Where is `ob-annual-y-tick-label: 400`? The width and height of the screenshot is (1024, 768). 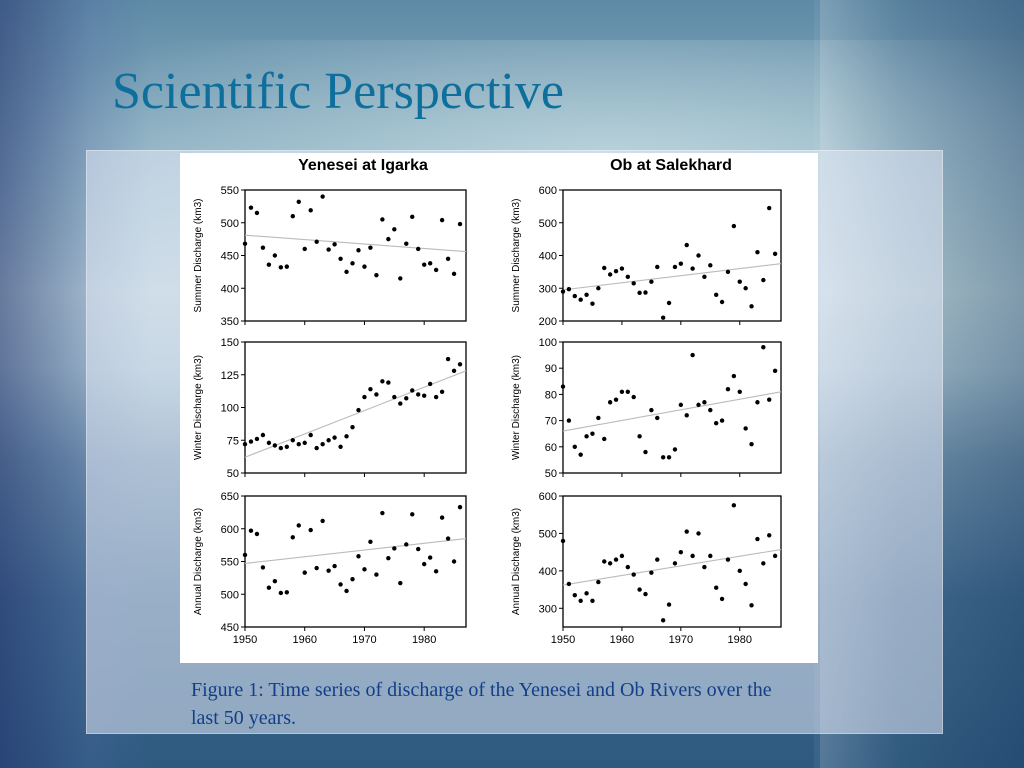 ob-annual-y-tick-label: 400 is located at coordinates (548, 572).